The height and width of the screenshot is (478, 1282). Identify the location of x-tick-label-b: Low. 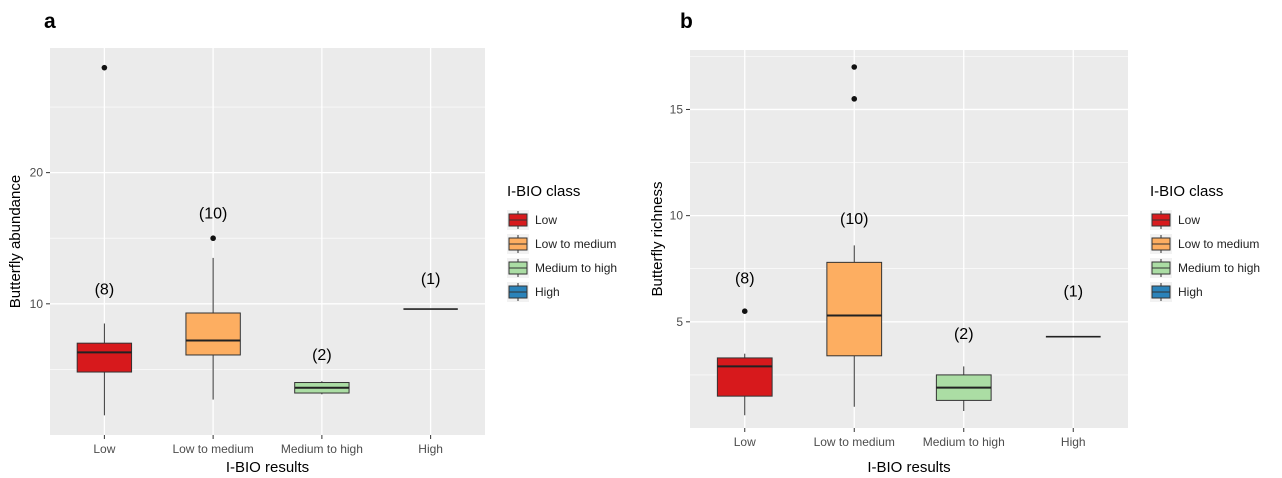
(745, 442).